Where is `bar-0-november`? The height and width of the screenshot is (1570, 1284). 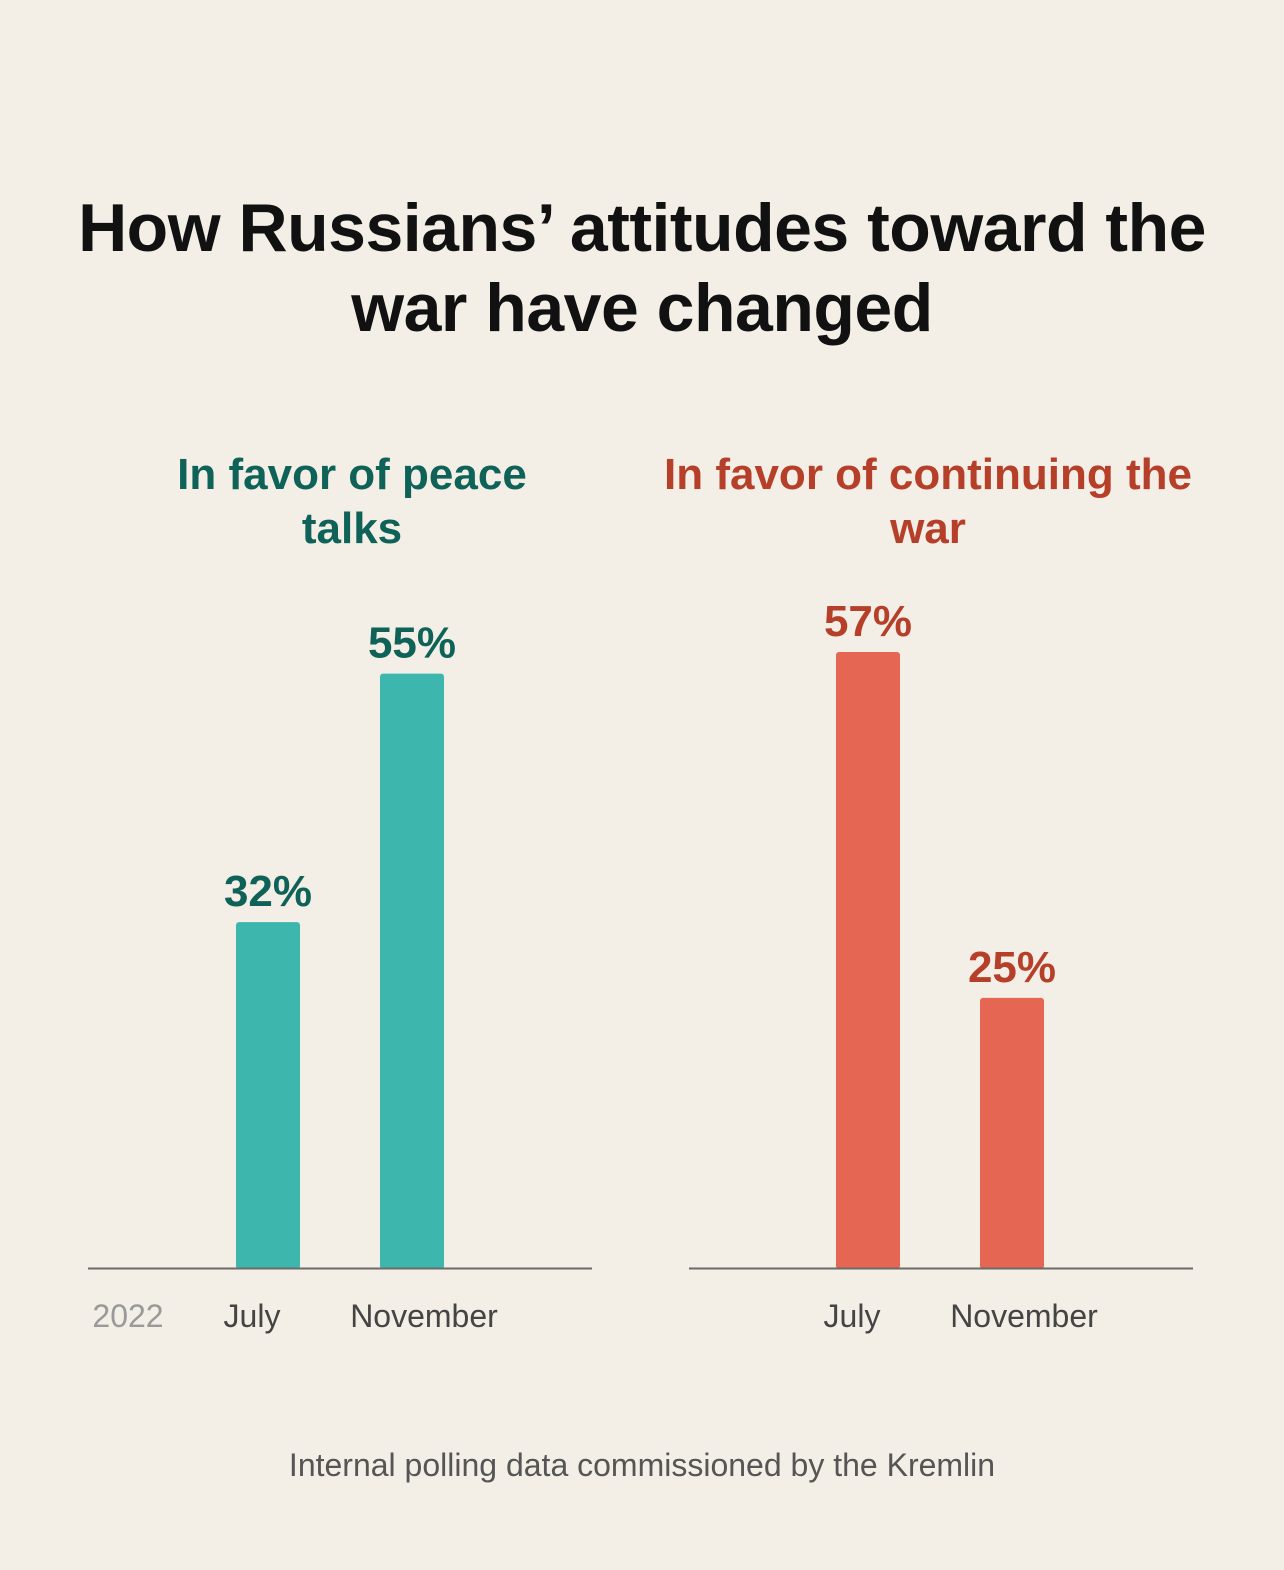 bar-0-november is located at coordinates (412, 971).